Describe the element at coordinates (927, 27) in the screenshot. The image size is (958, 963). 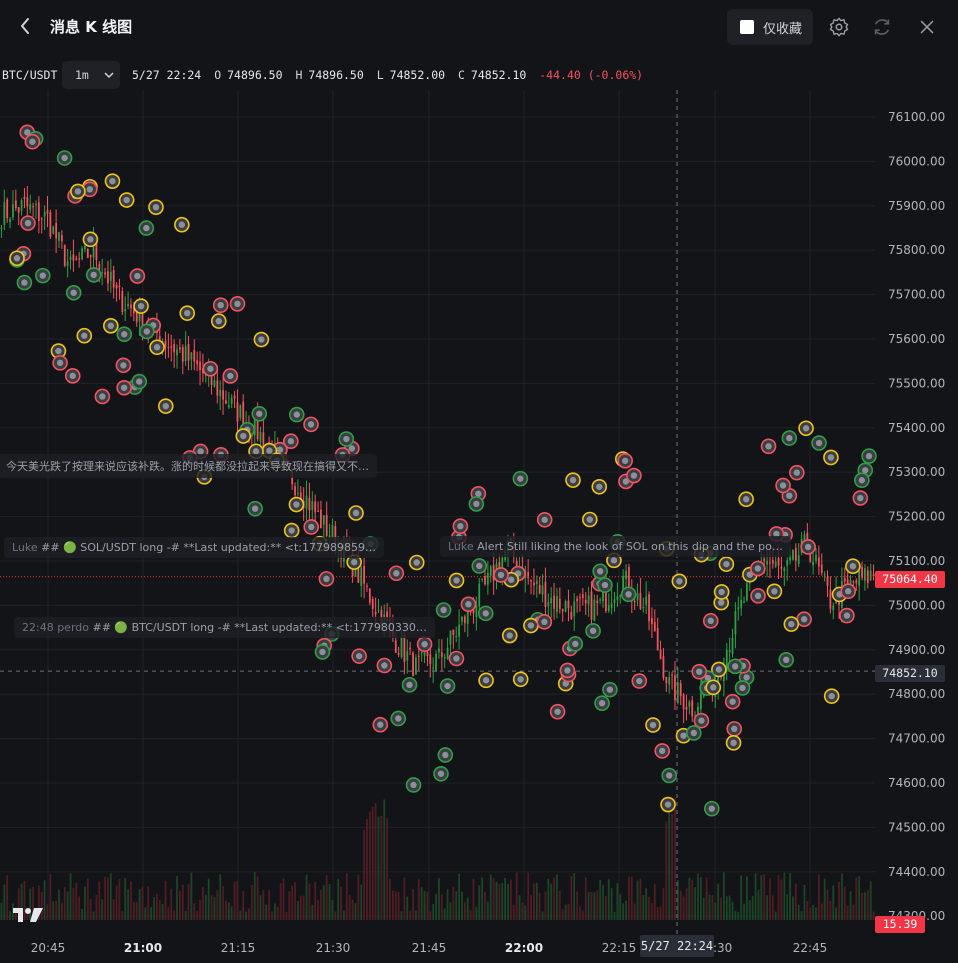
I see `close-icon` at that location.